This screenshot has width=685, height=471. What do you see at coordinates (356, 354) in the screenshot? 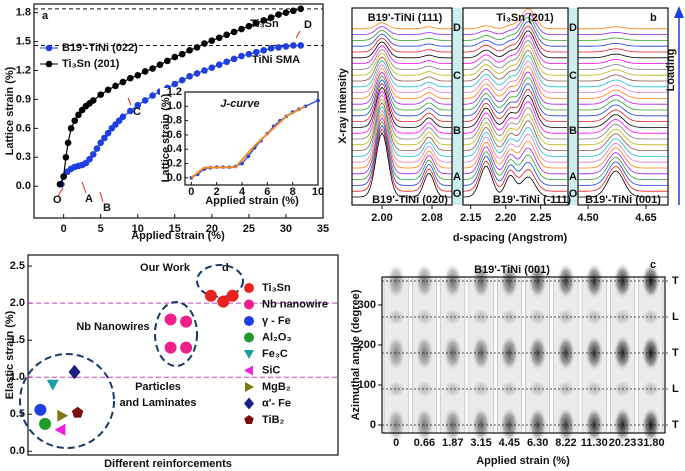
I see `y-axis-title: Azimuthal angle (degree)` at bounding box center [356, 354].